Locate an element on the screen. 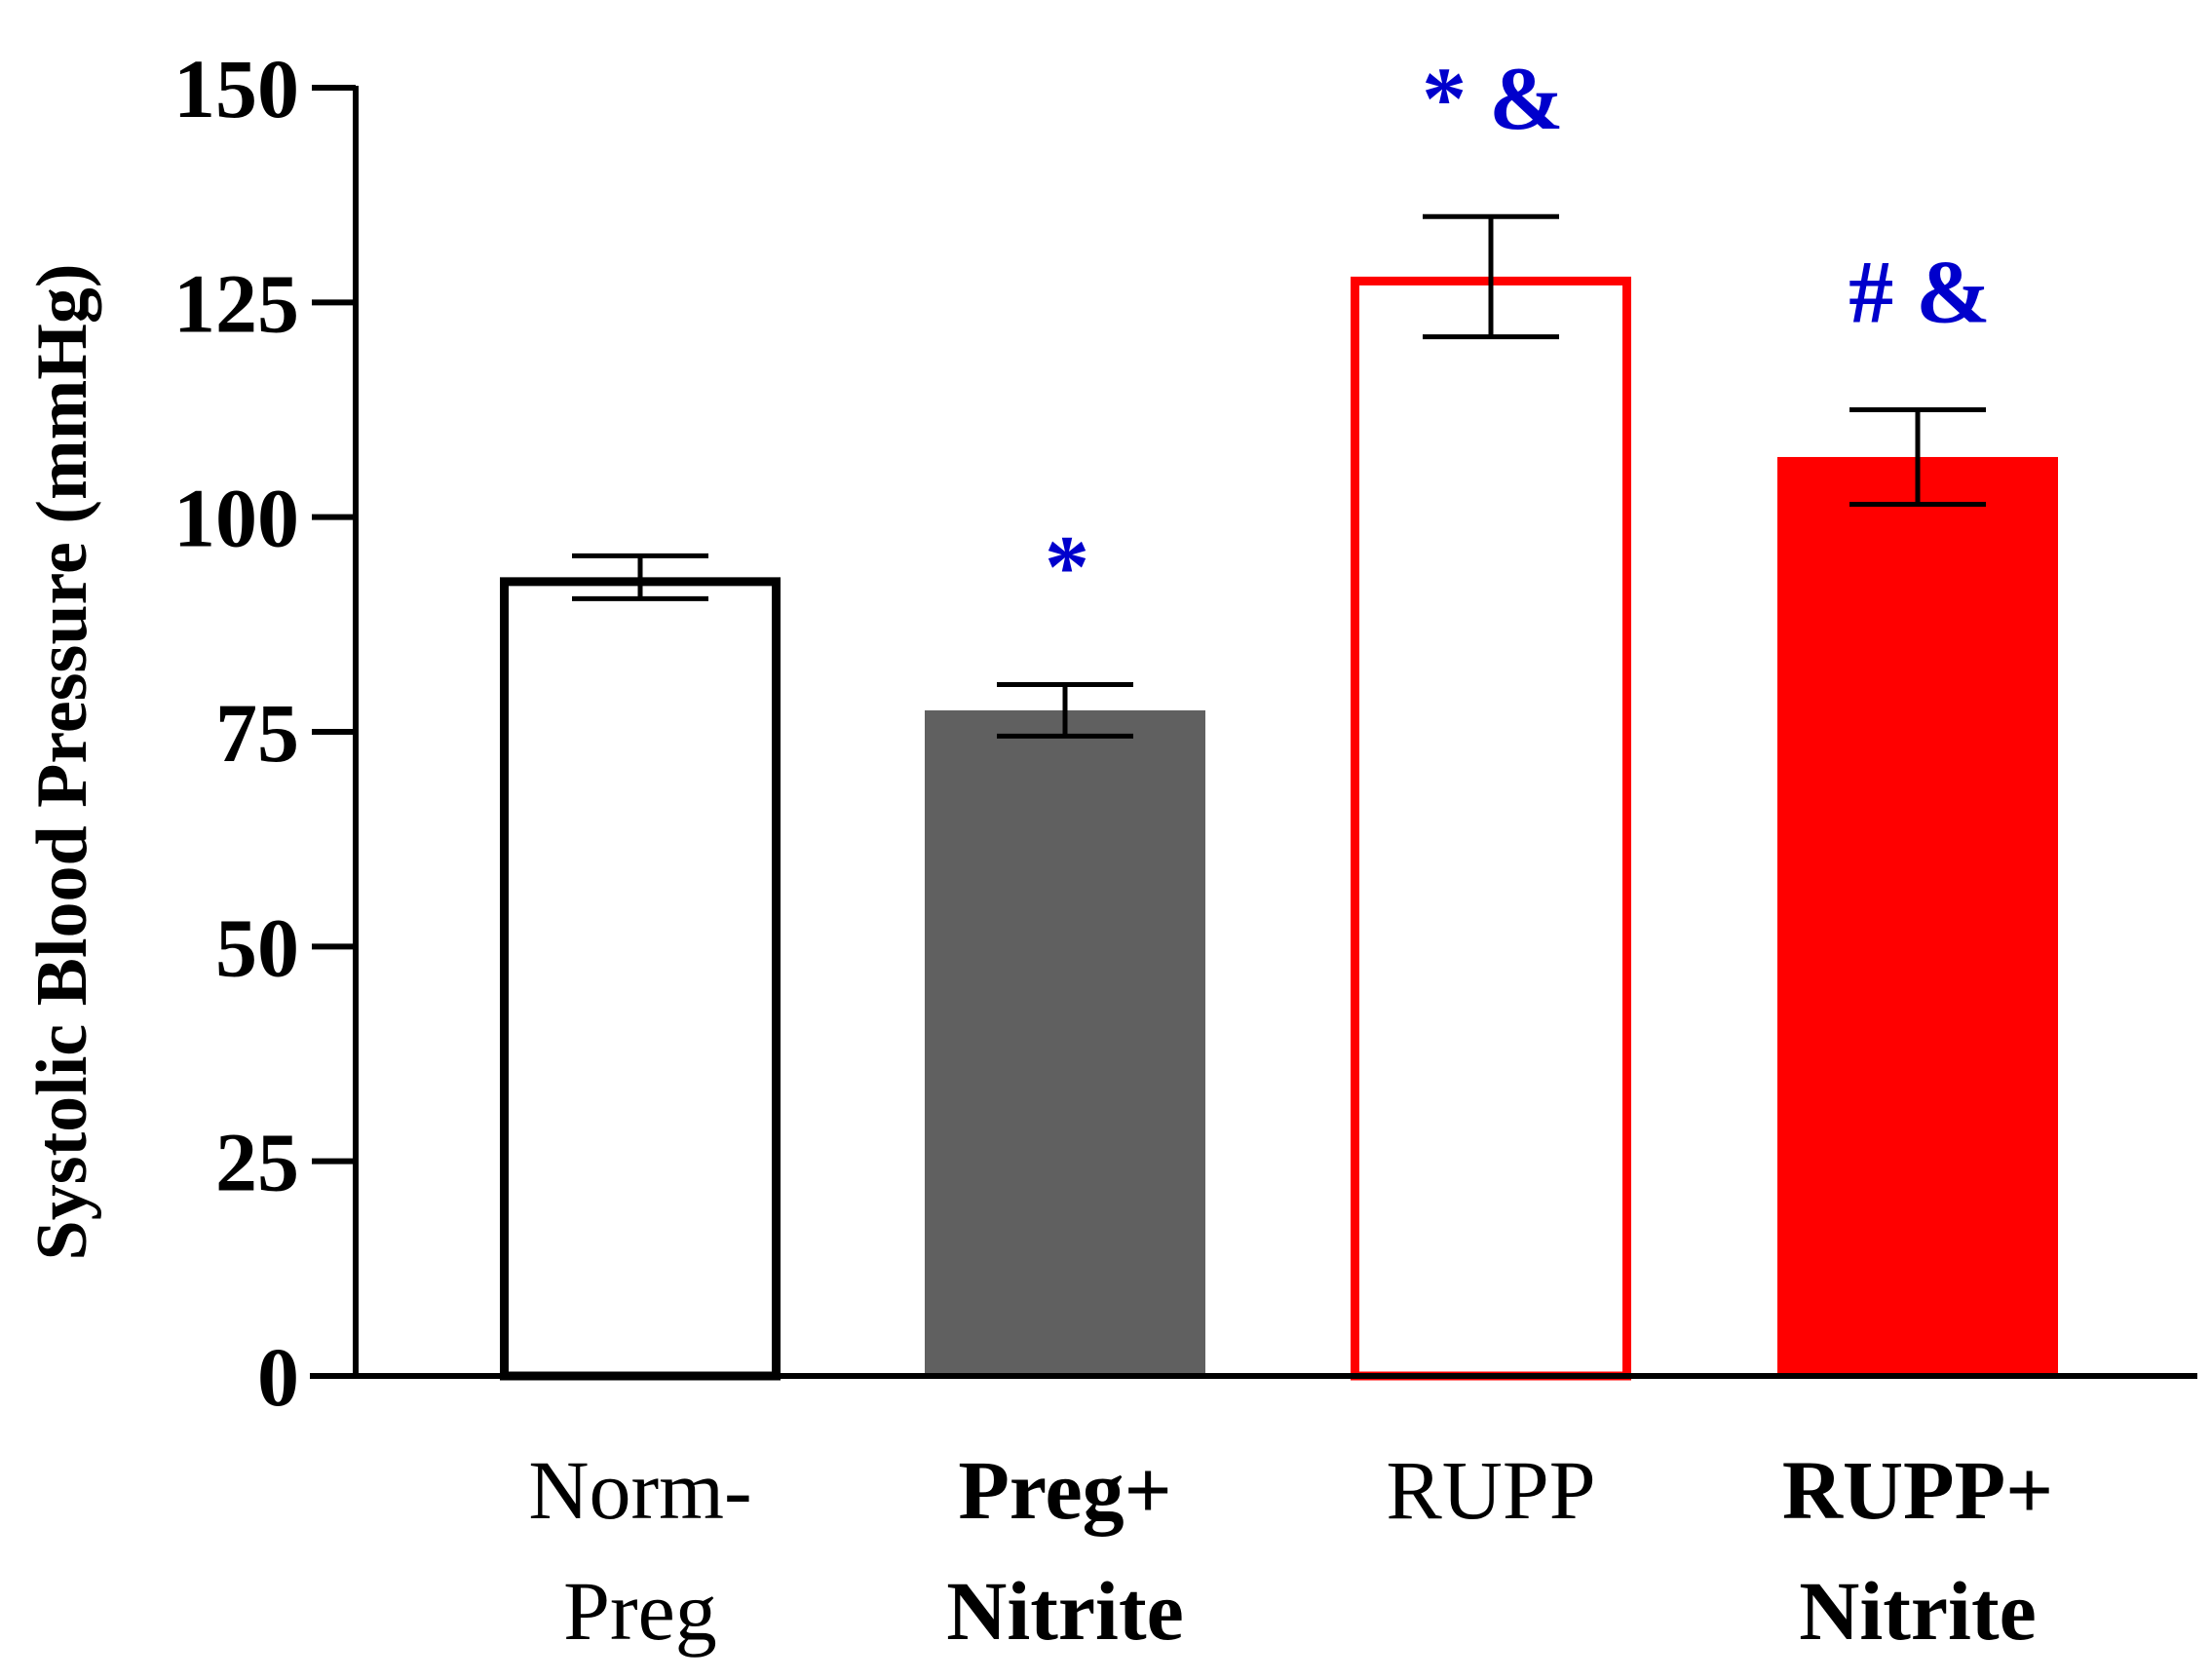  y-axis: 0 25 50 75 100 125 150 is located at coordinates (266, 733).